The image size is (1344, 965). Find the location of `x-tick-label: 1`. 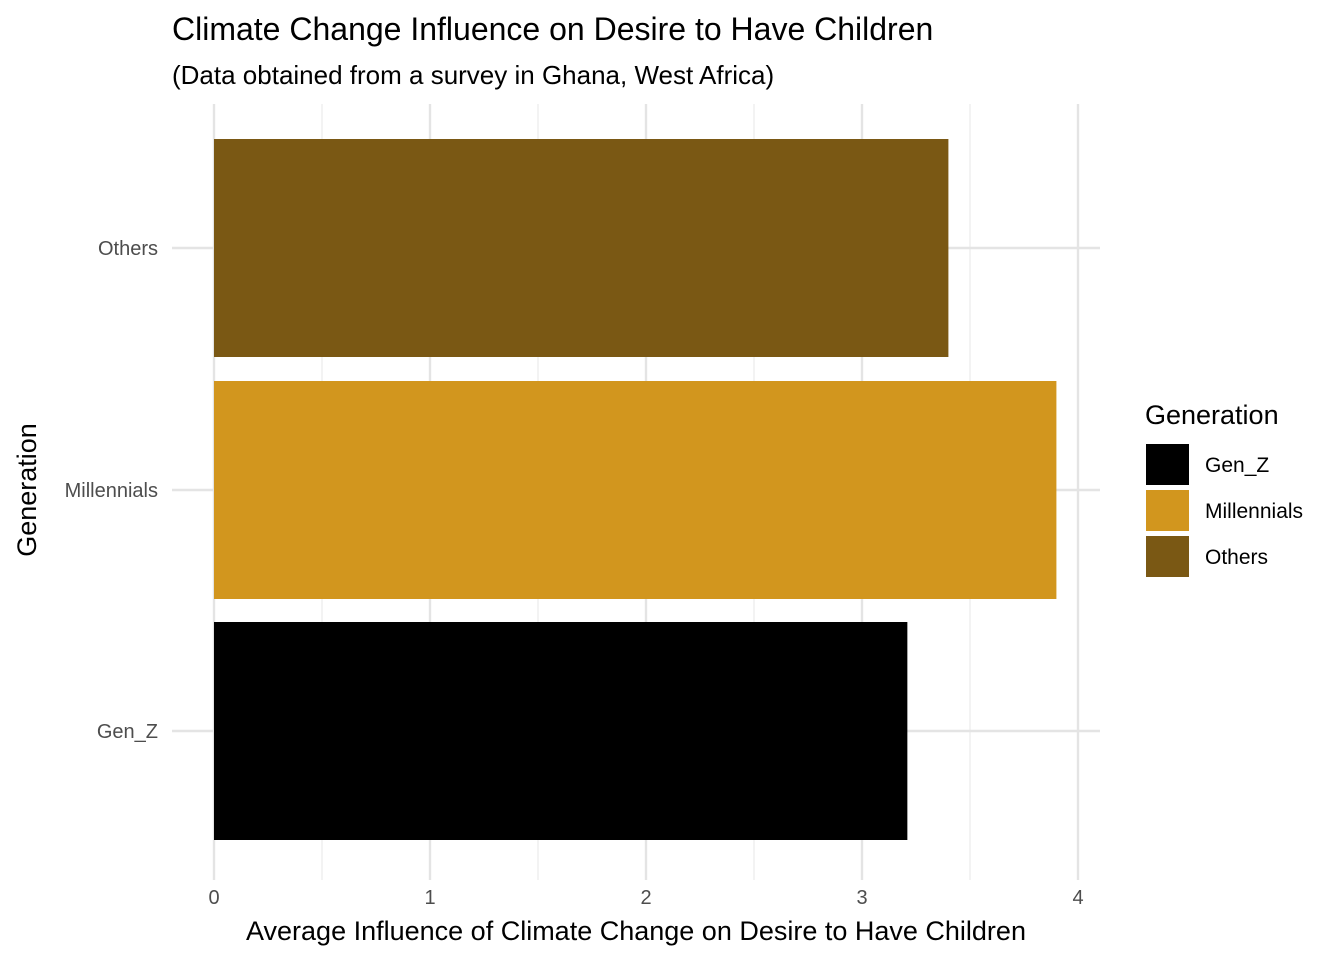

x-tick-label: 1 is located at coordinates (429, 898).